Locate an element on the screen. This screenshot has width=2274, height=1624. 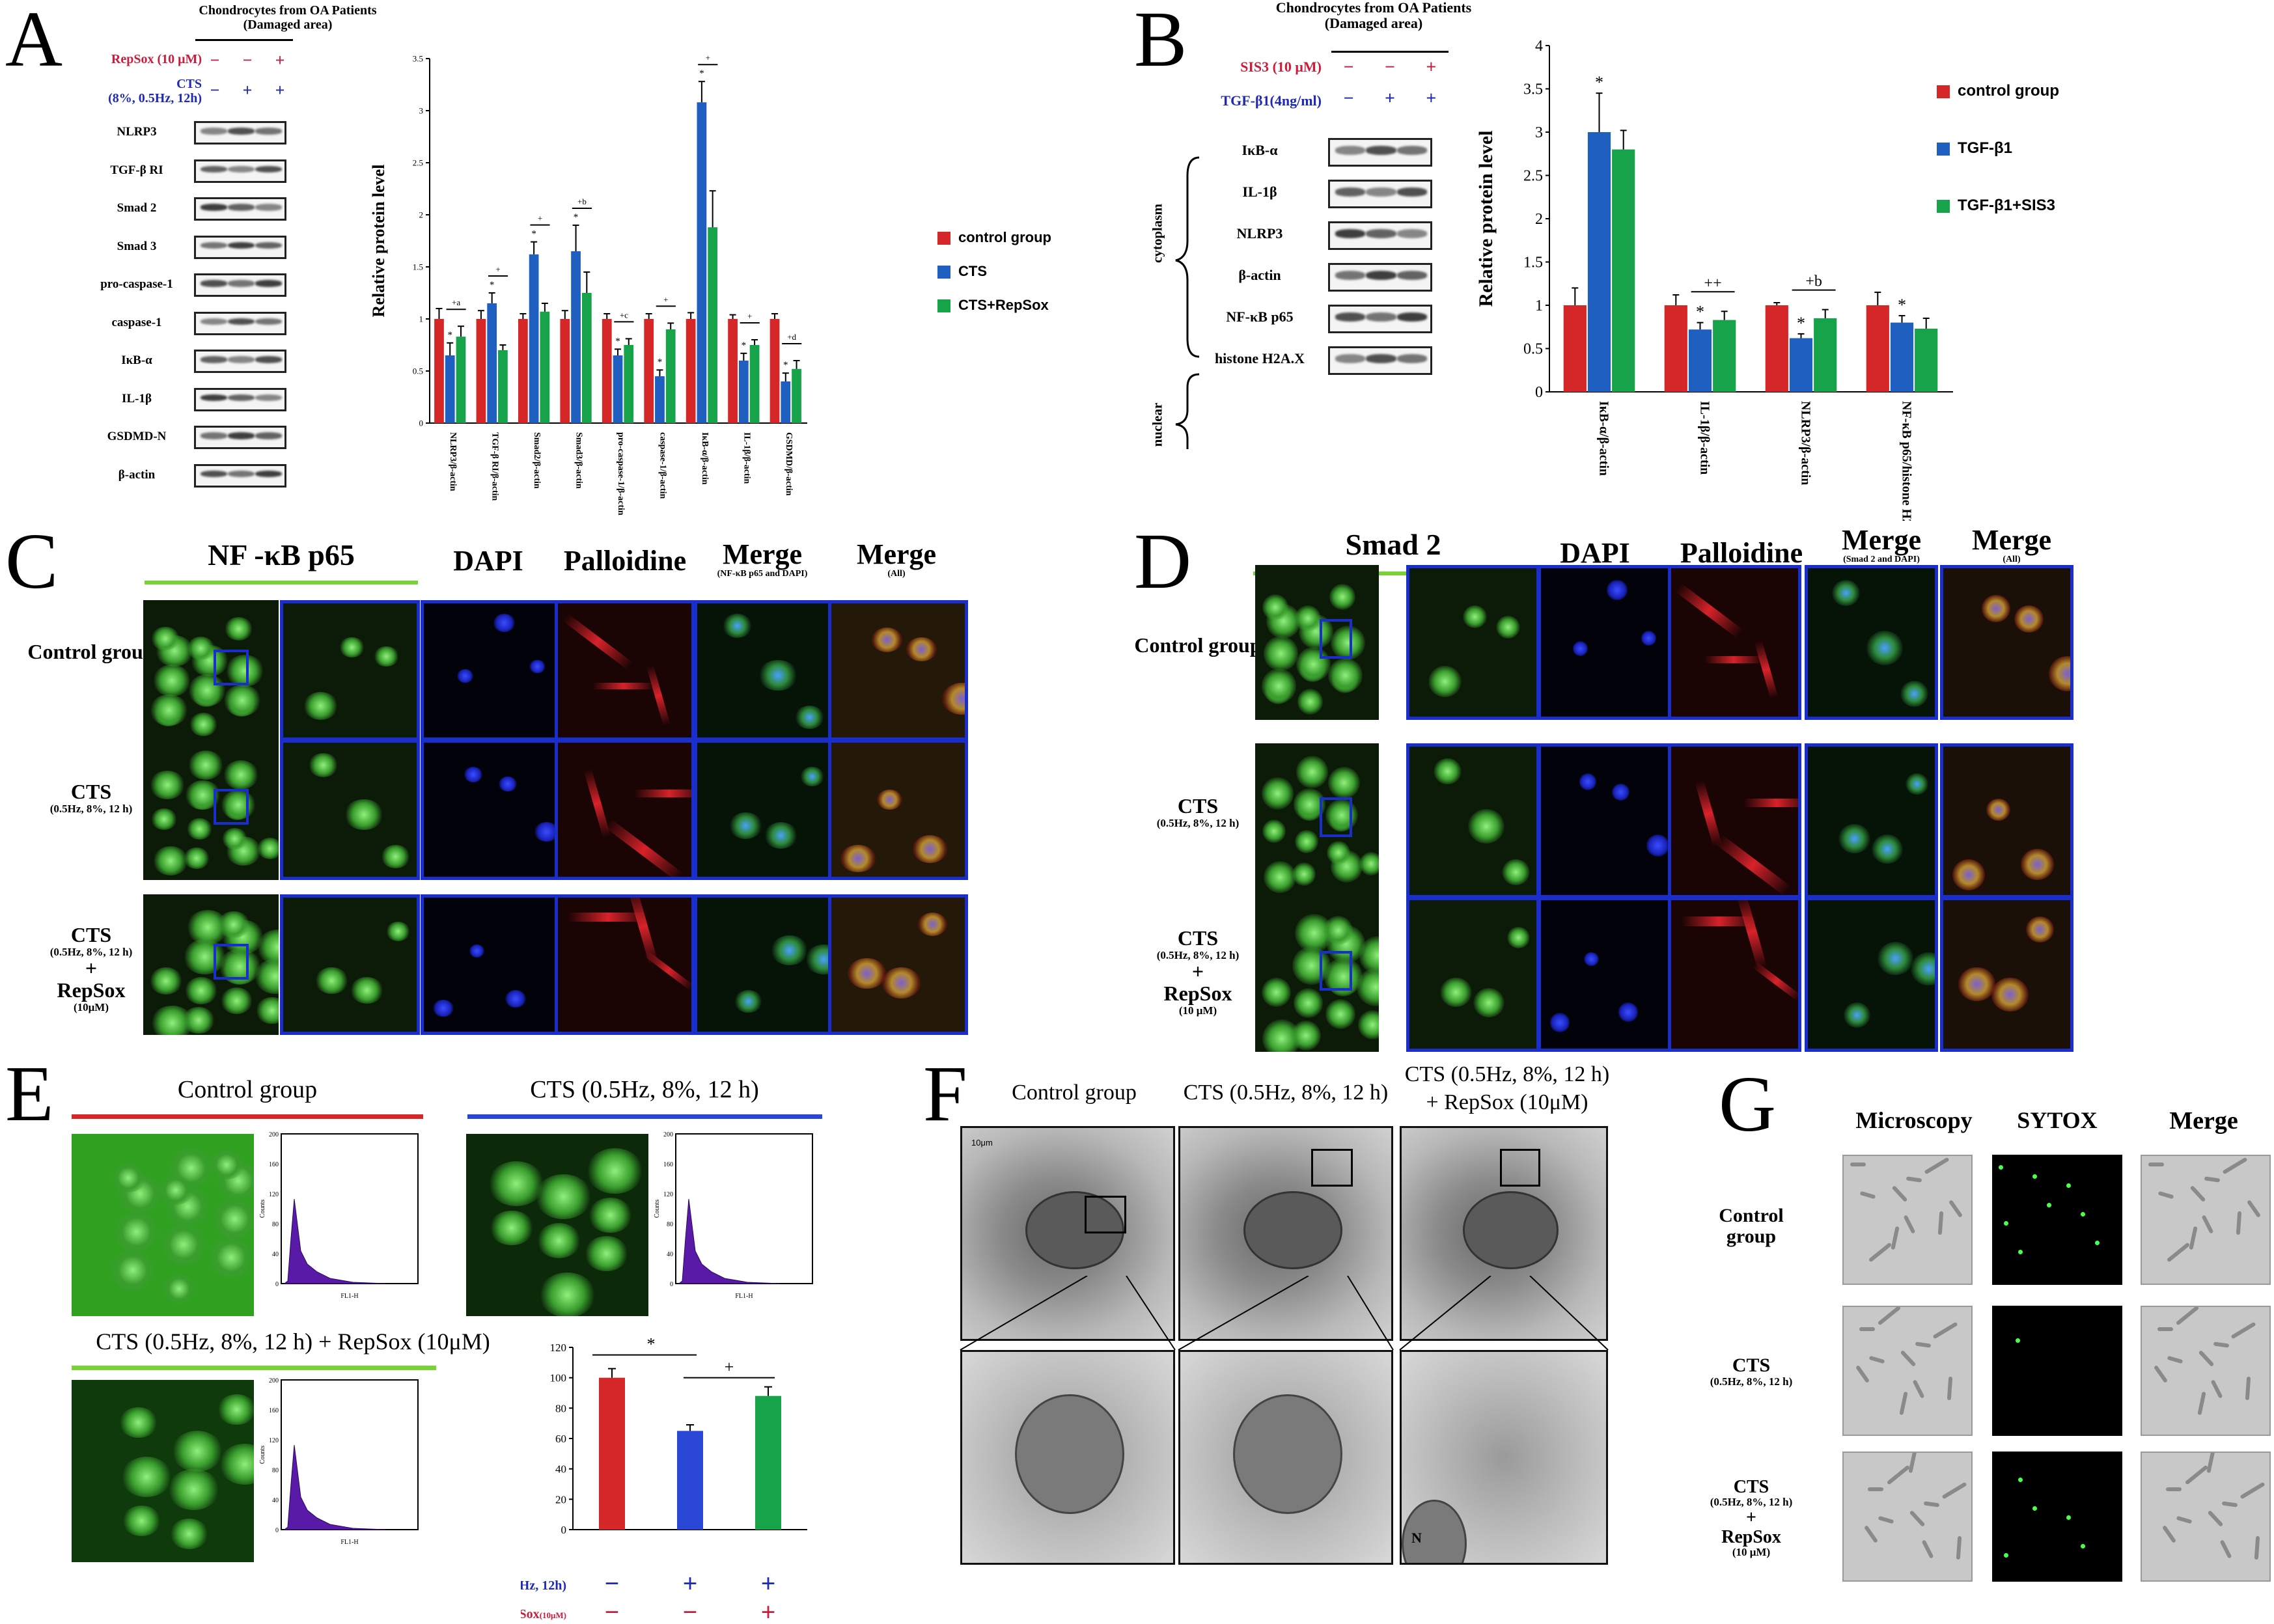
g-row2-label: CTS (0.5Hz, 8%, 12 h) is located at coordinates (1751, 1371).